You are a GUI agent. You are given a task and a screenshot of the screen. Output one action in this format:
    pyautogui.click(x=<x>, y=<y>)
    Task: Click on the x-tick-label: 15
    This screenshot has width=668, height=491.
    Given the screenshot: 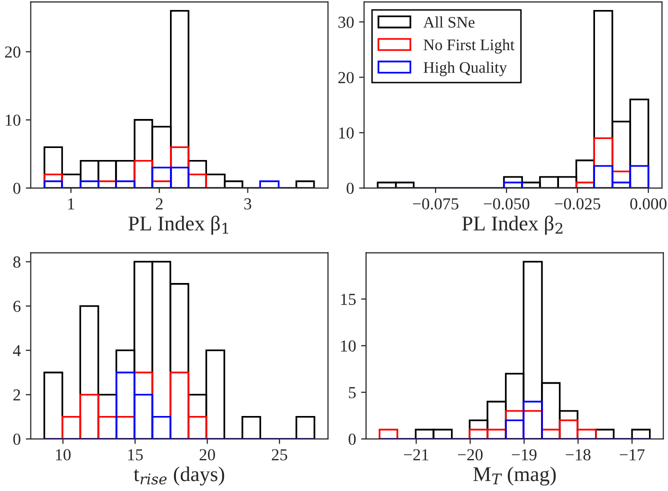 What is the action you would take?
    pyautogui.click(x=135, y=454)
    